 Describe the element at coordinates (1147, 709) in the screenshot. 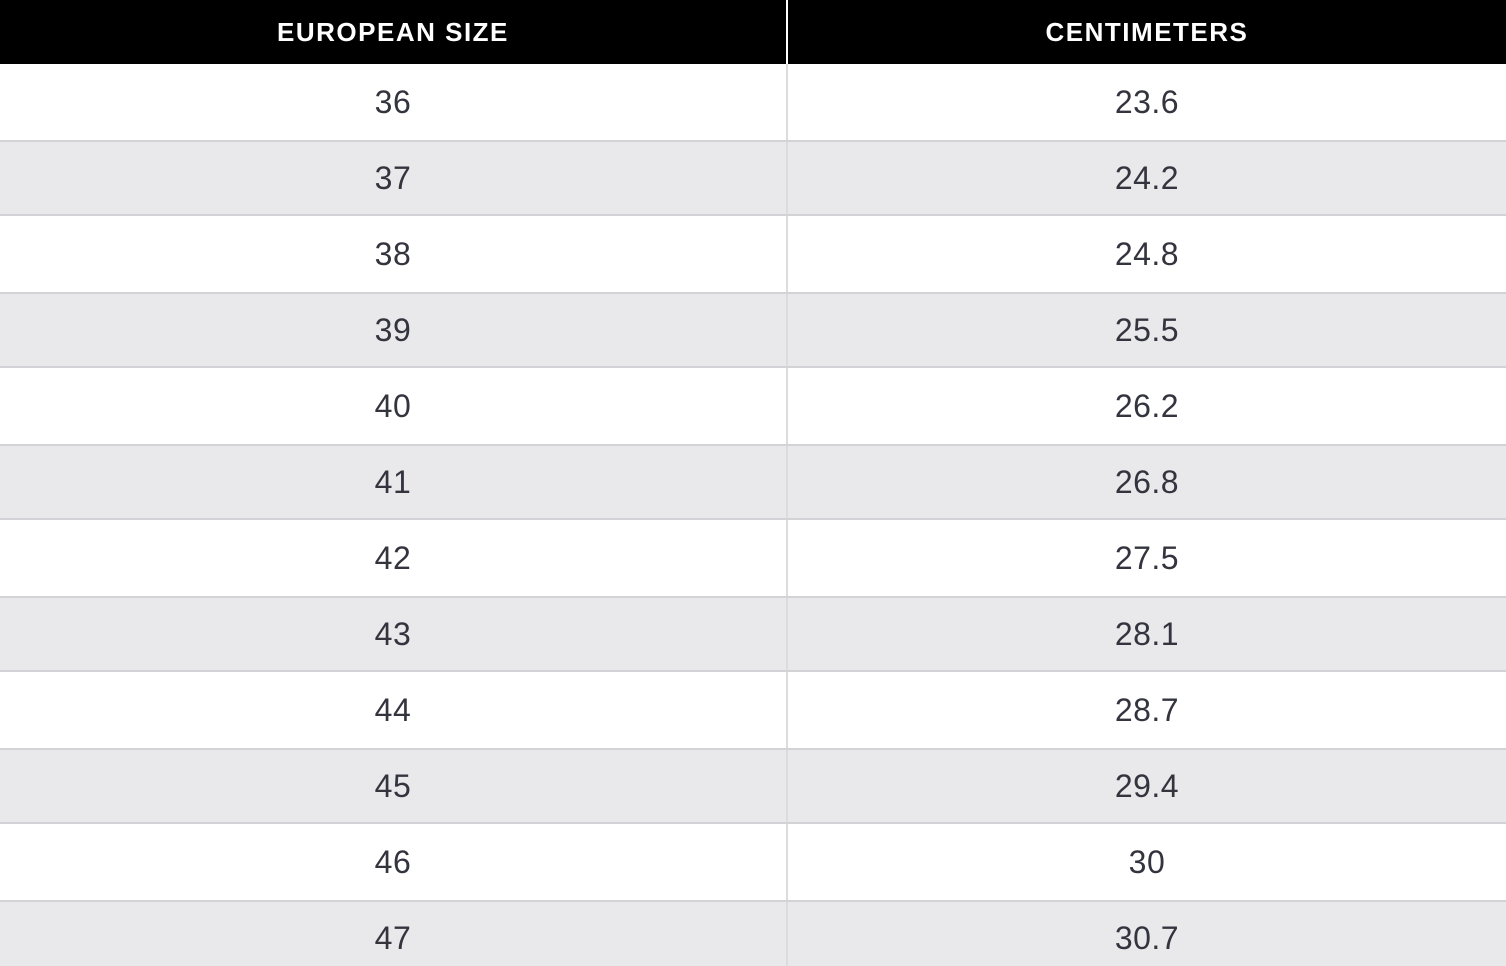

I see `cm-cell: 28.7` at that location.